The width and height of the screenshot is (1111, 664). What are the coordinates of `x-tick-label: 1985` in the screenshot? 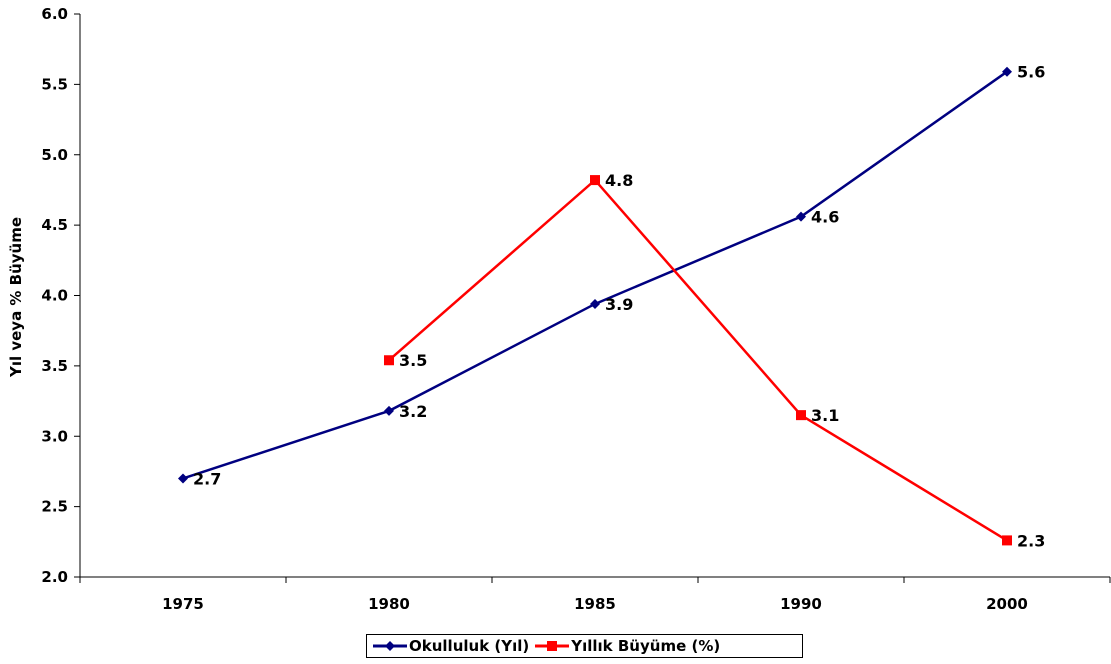 It's located at (595, 604).